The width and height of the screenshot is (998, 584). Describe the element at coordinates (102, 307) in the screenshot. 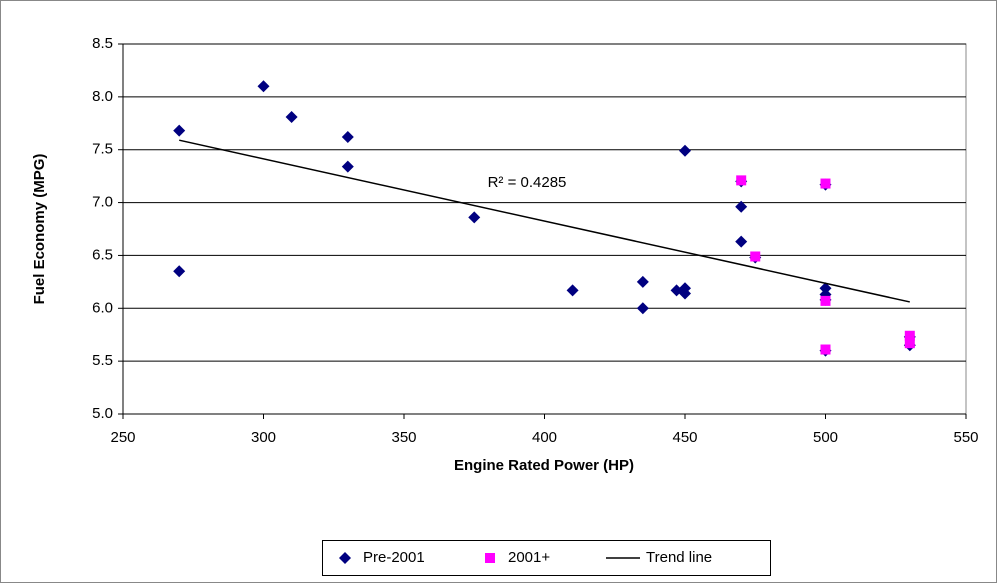

I see `y-tick-label: 6.0` at that location.